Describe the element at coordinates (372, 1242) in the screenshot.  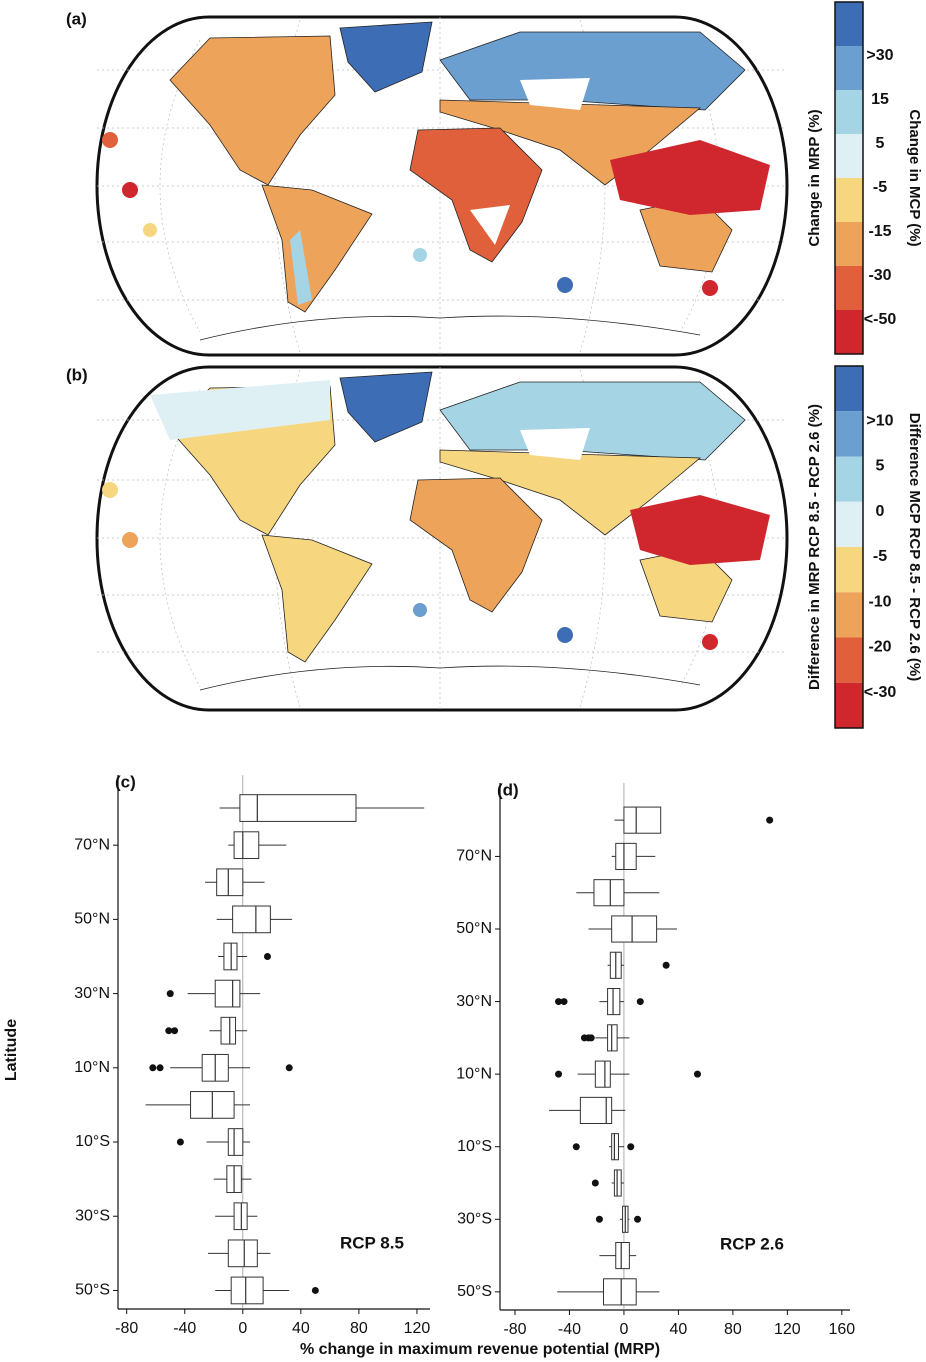
I see `annotation: RCP 8.5` at that location.